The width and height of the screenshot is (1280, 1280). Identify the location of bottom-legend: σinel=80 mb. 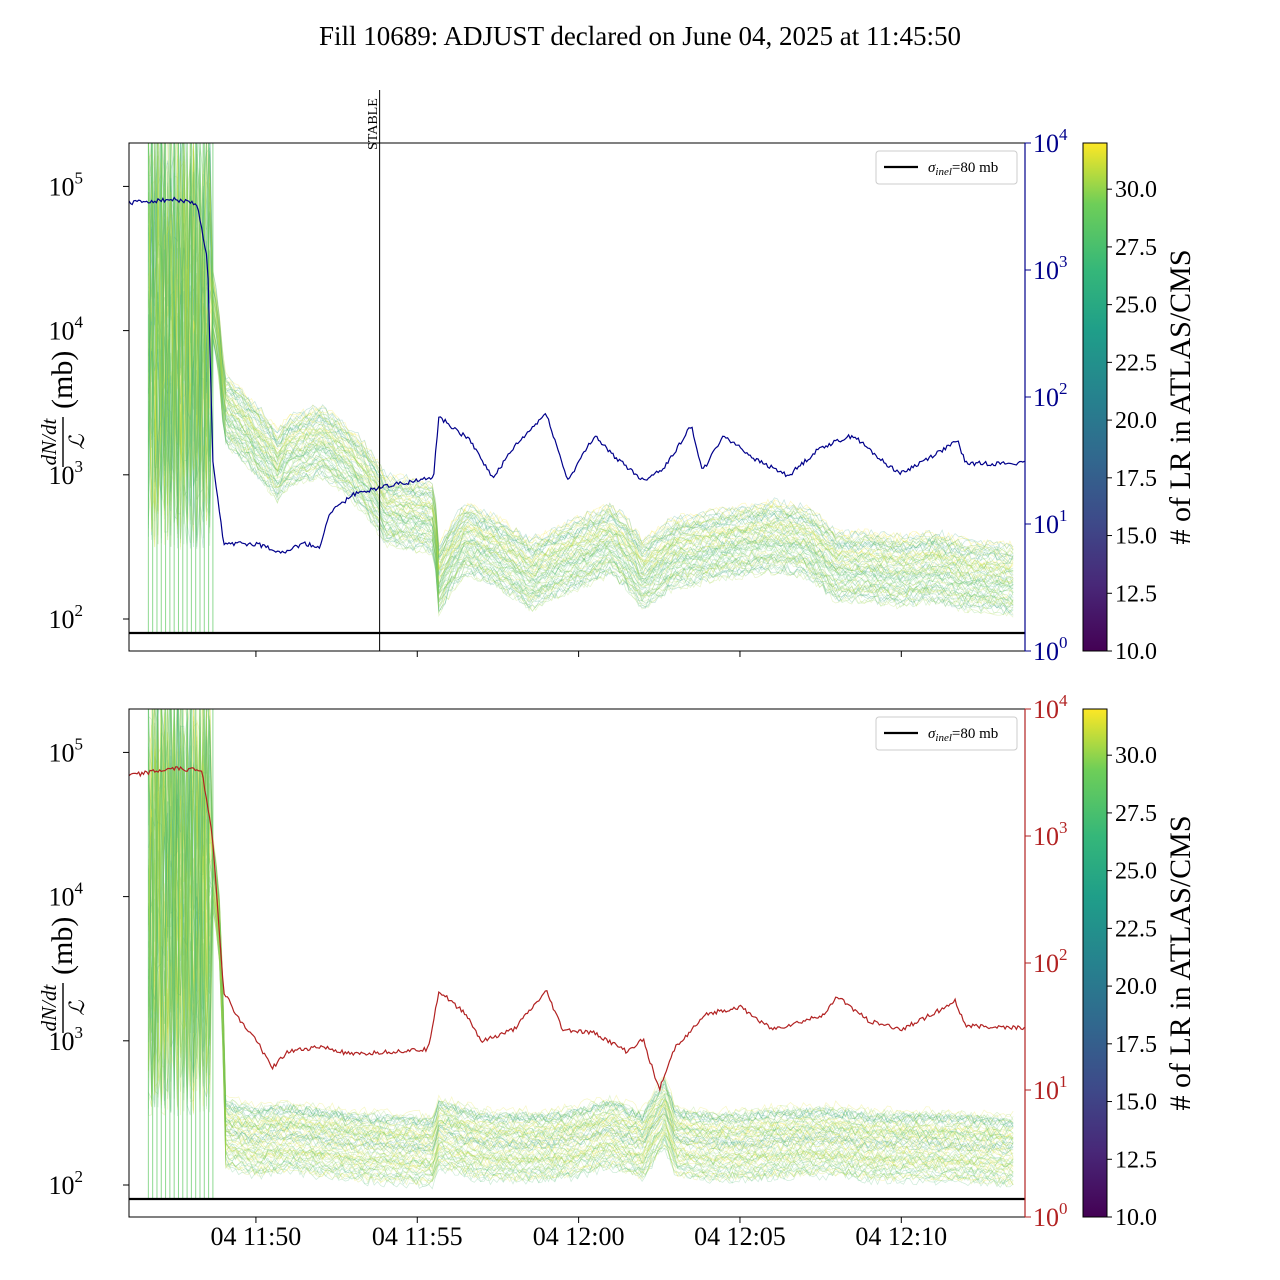
(946, 733).